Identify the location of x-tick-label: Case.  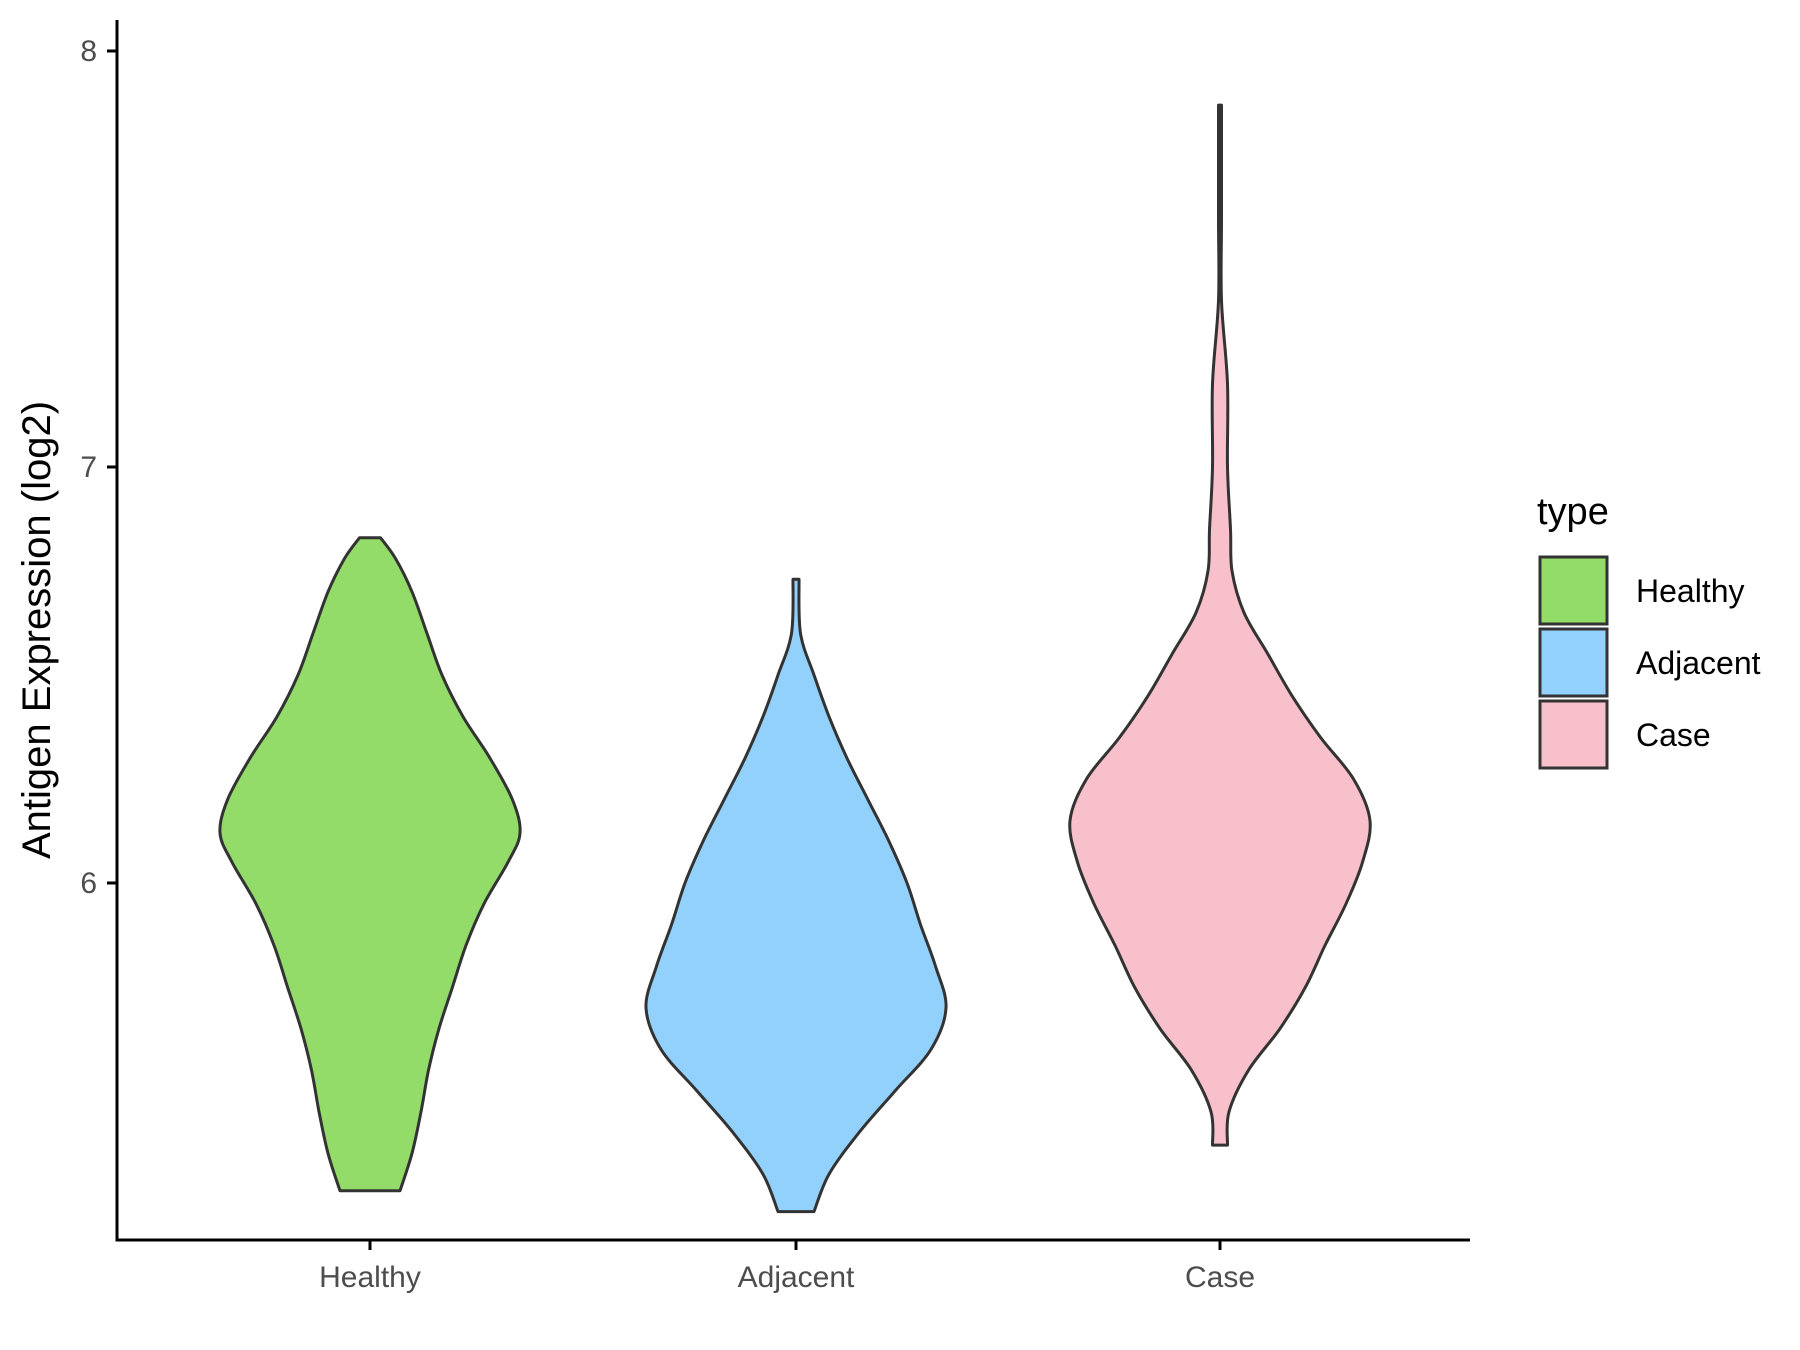
(1220, 1277).